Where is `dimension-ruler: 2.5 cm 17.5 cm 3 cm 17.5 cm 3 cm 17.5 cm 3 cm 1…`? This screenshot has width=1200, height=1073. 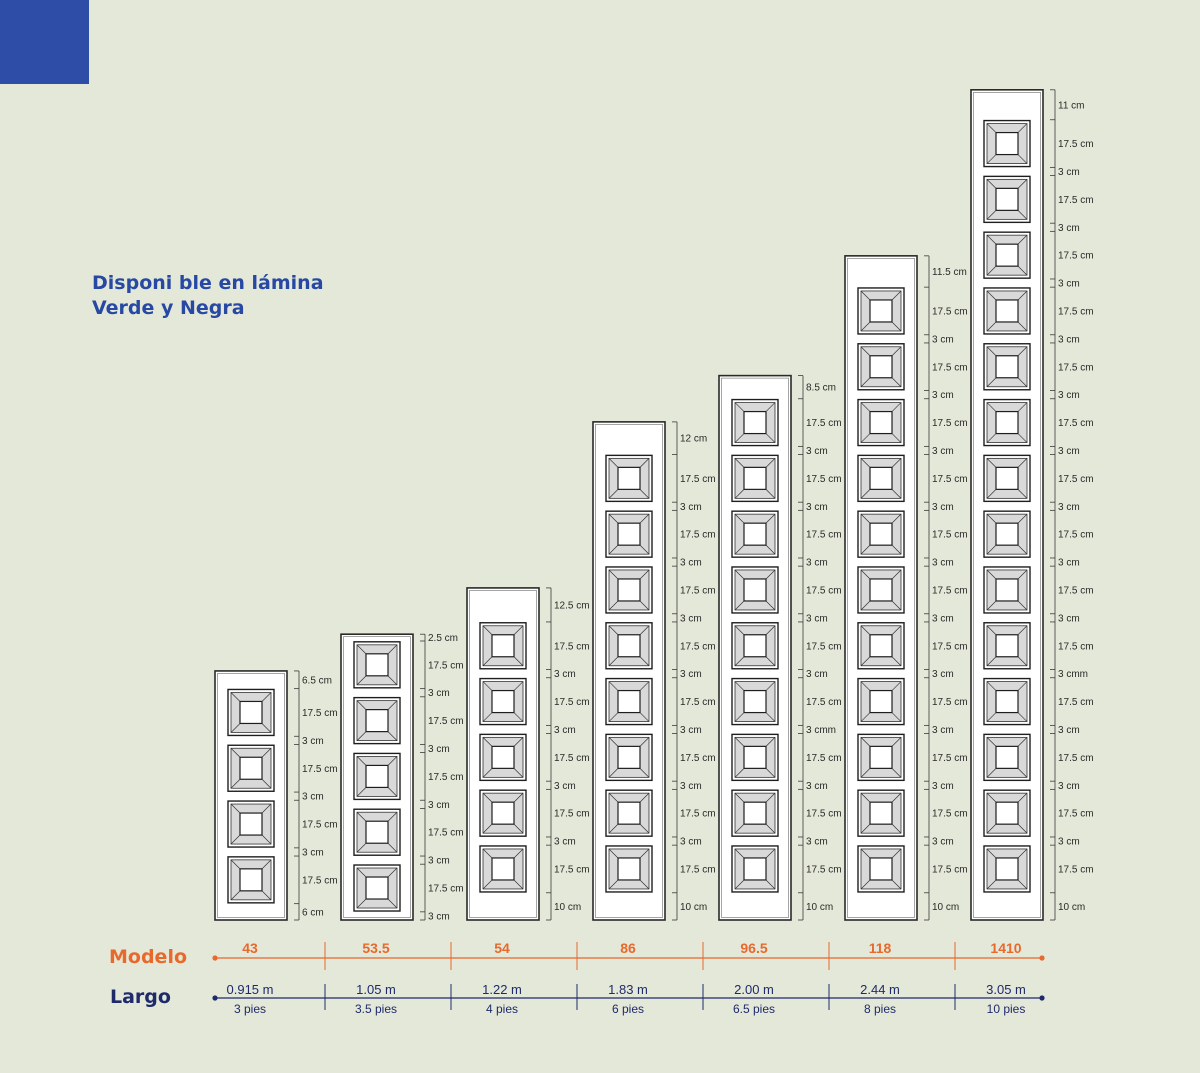
dimension-ruler: 2.5 cm 17.5 cm 3 cm 17.5 cm 3 cm 17.5 cm 3 cm 1… is located at coordinates (442, 777).